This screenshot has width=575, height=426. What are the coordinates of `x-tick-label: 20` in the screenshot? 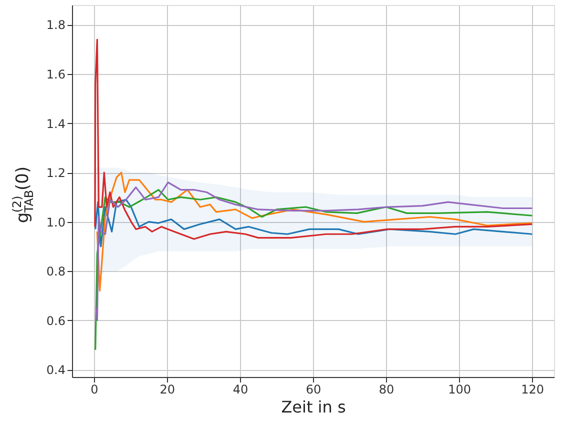 It's located at (168, 389).